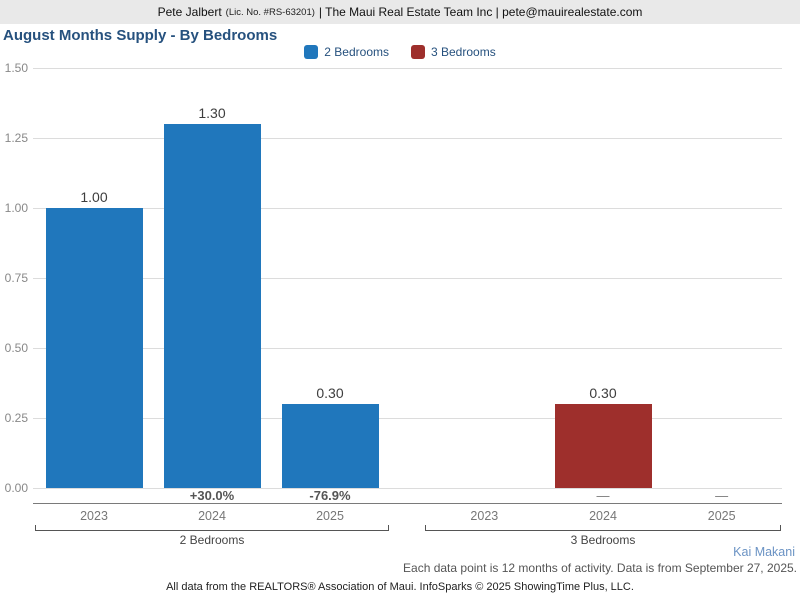 Image resolution: width=800 pixels, height=600 pixels. What do you see at coordinates (270, 12) in the screenshot?
I see `agent-license: (Lic. No. #RS-63201)` at bounding box center [270, 12].